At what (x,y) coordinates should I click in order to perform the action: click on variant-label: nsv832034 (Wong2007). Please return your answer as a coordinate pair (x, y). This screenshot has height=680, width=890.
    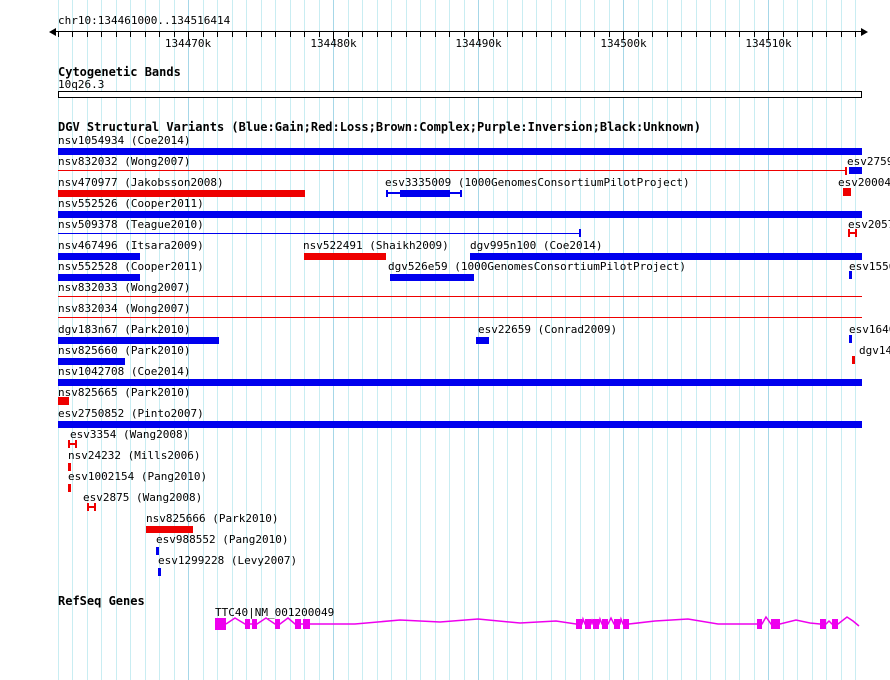
    Looking at the image, I should click on (124, 308).